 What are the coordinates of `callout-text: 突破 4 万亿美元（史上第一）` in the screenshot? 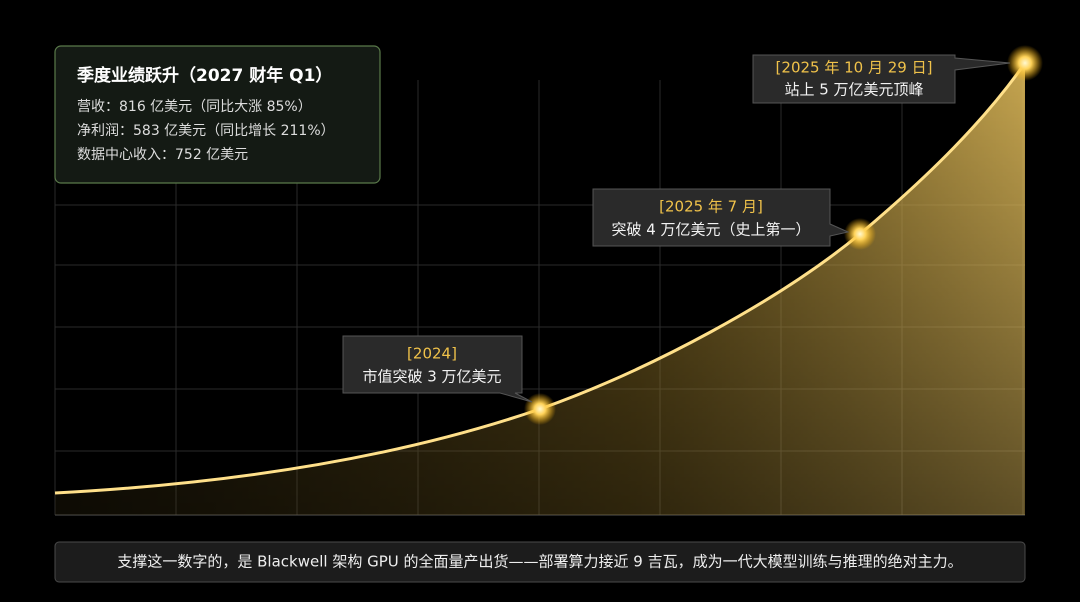 It's located at (710, 230).